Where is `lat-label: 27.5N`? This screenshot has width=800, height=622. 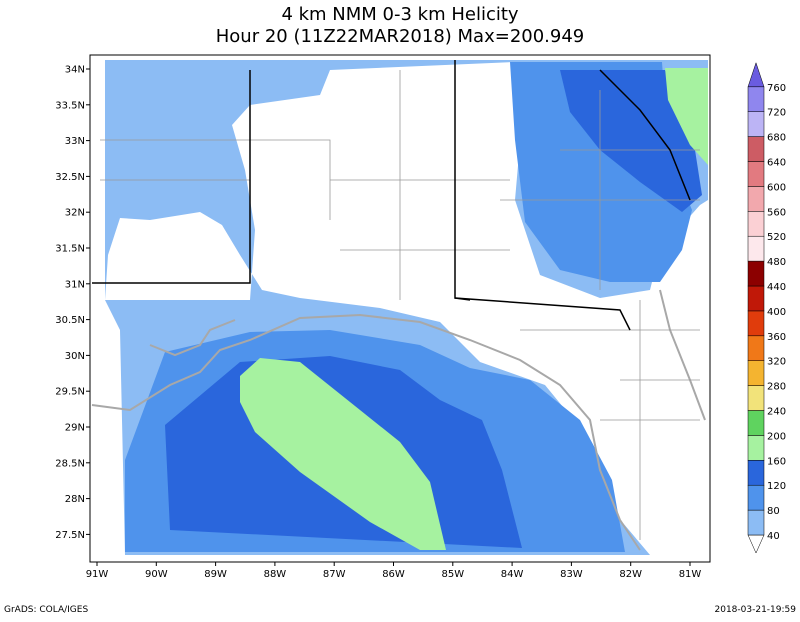 lat-label: 27.5N is located at coordinates (70, 535).